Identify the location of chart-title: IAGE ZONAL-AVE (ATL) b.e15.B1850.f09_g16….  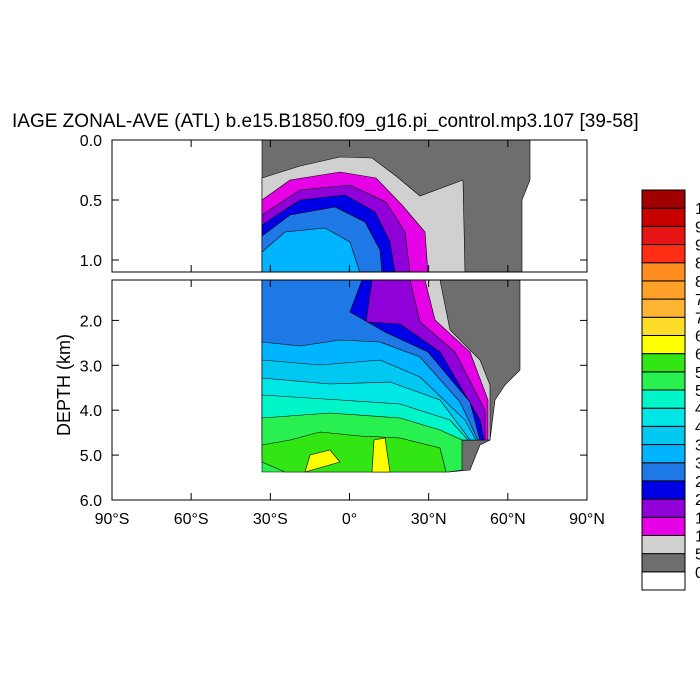
(325, 121).